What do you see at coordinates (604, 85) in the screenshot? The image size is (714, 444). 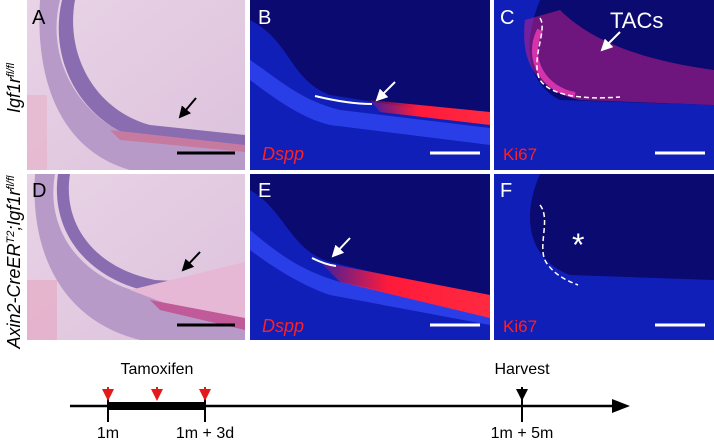 I see `panel-c: C TACs Ki67` at bounding box center [604, 85].